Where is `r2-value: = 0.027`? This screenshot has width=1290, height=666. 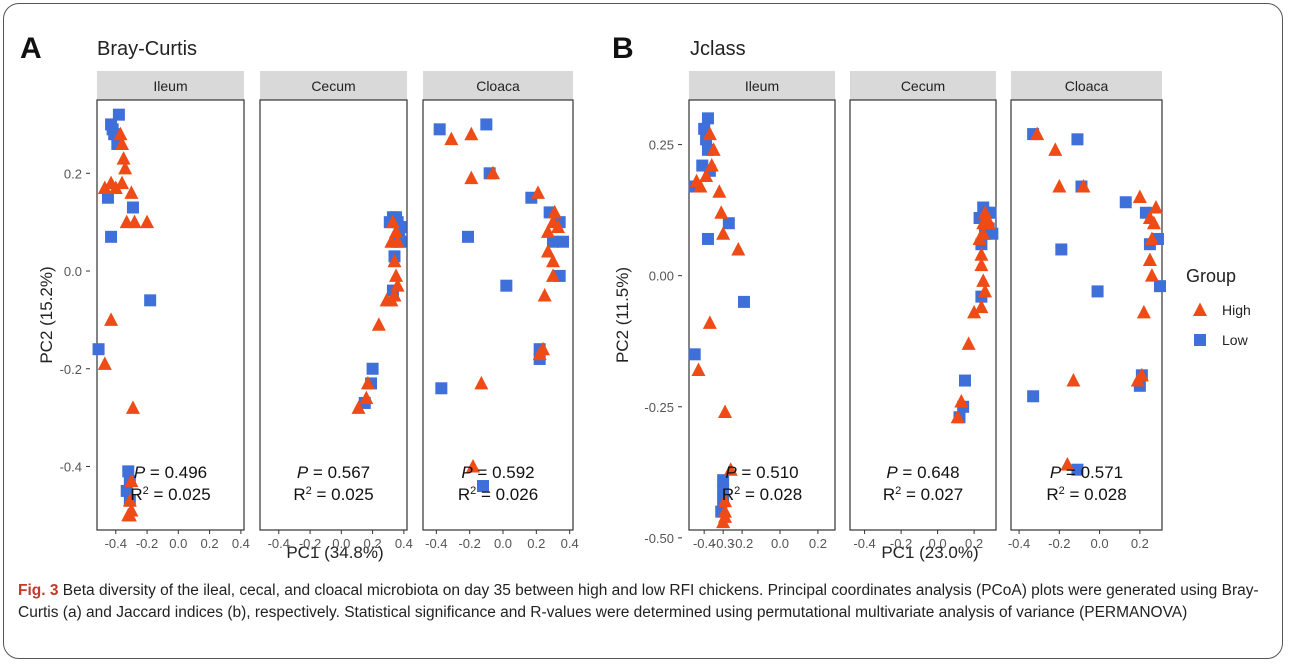 r2-value: = 0.027 is located at coordinates (932, 494).